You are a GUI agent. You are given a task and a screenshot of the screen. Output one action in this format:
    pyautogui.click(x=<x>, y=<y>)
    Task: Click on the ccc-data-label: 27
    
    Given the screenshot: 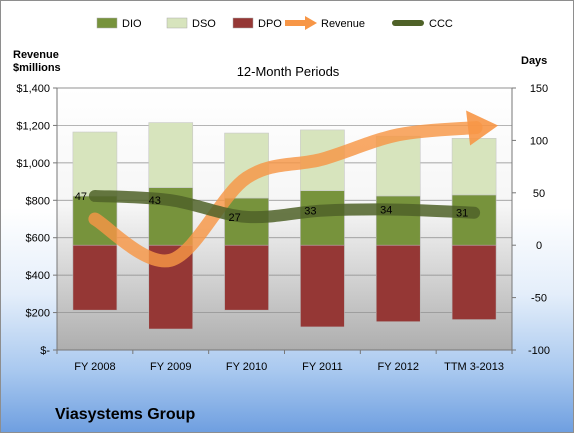 What is the action you would take?
    pyautogui.click(x=234, y=218)
    